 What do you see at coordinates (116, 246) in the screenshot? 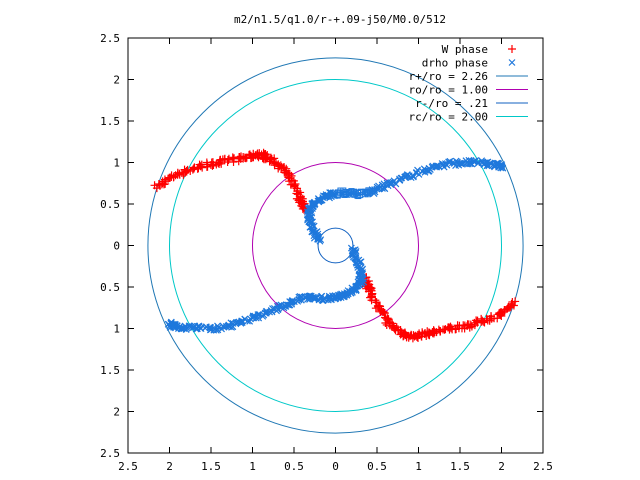
I see `y-tick-label: 0` at bounding box center [116, 246].